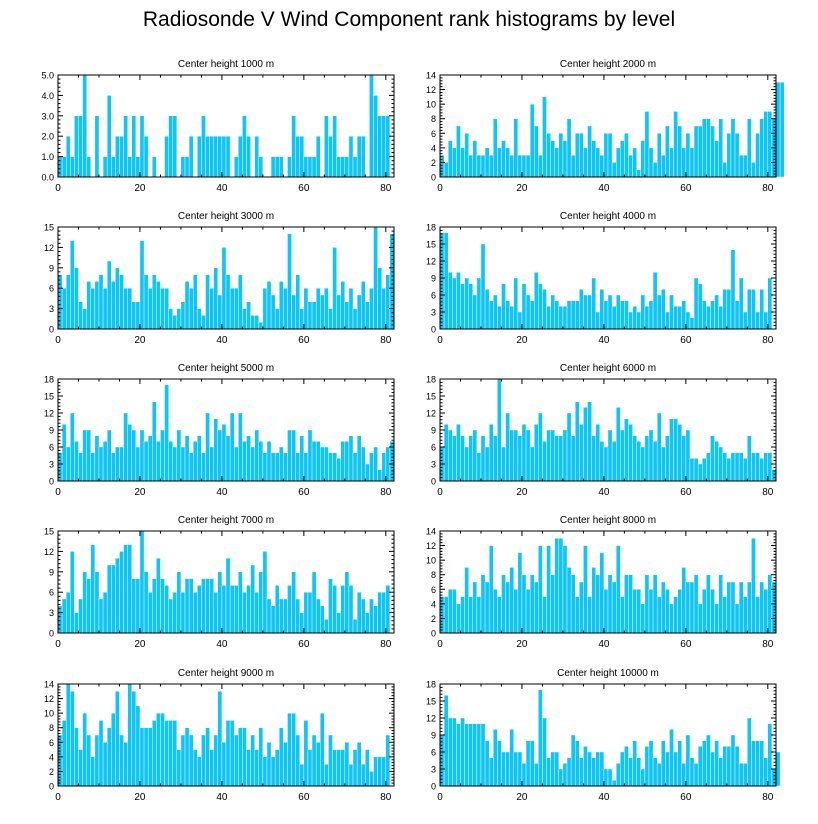  I want to click on x-tick-label: 20, so click(522, 644).